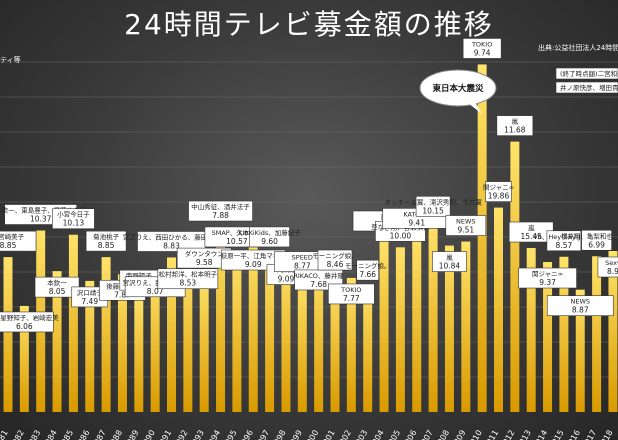 This screenshot has height=440, width=618. Describe the element at coordinates (482, 238) in the screenshot. I see `bar-2010` at that location.